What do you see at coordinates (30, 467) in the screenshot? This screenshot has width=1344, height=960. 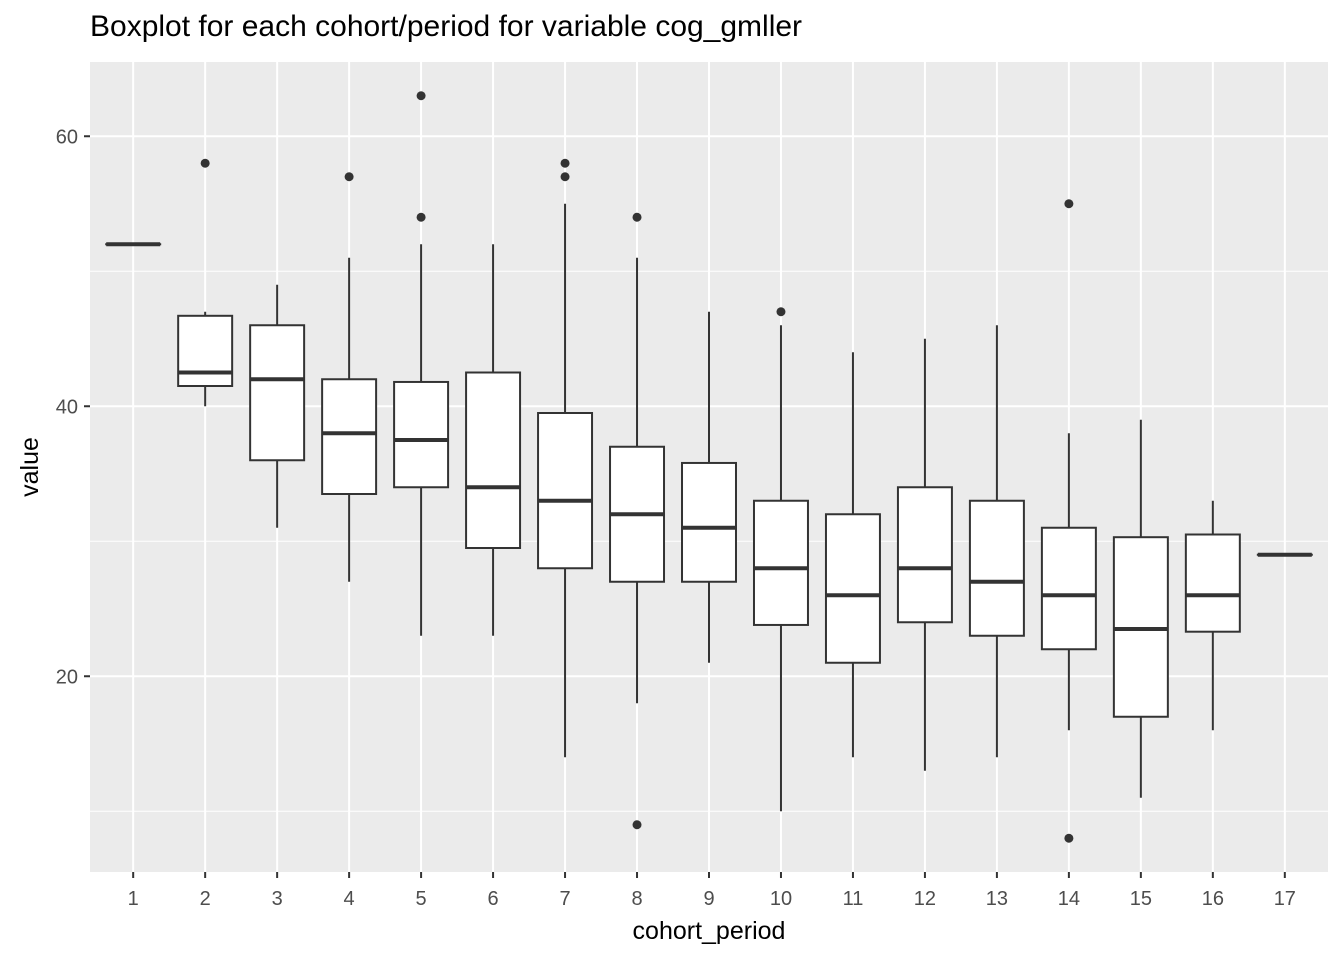 I see `y-axis-title: value` at bounding box center [30, 467].